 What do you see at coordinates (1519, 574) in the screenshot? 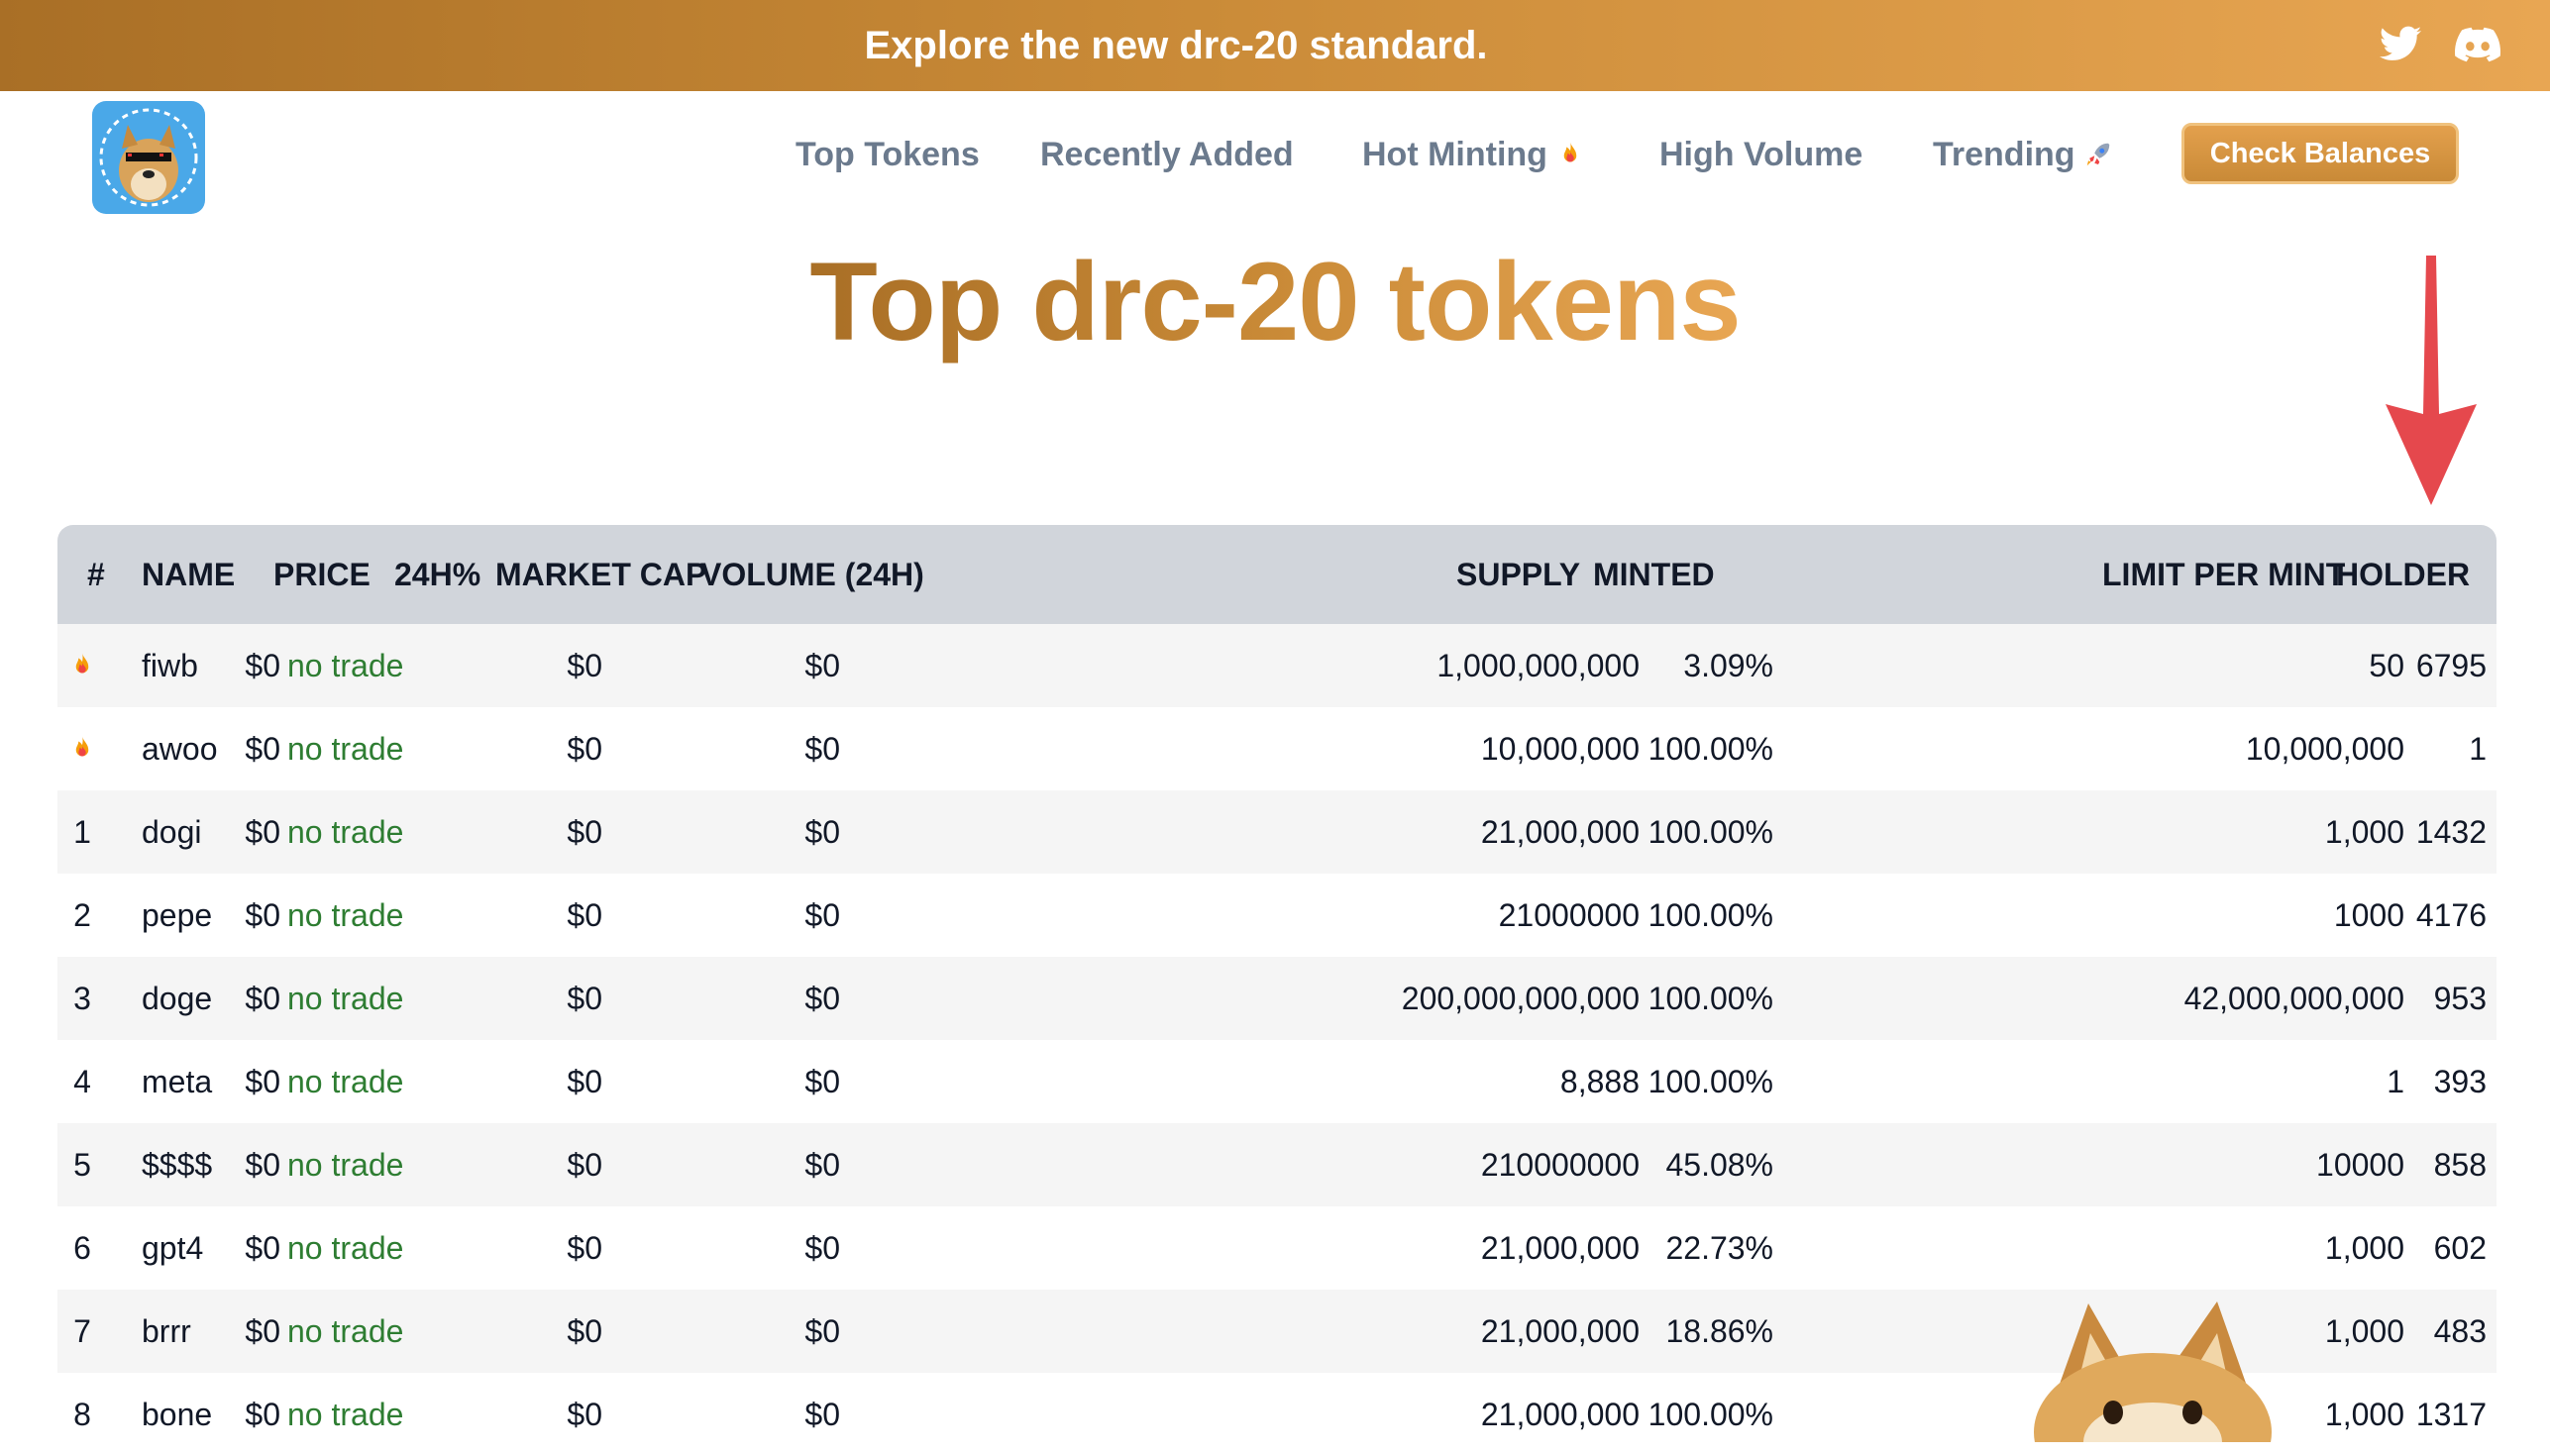
I see `header-supply: SUPPLY` at bounding box center [1519, 574].